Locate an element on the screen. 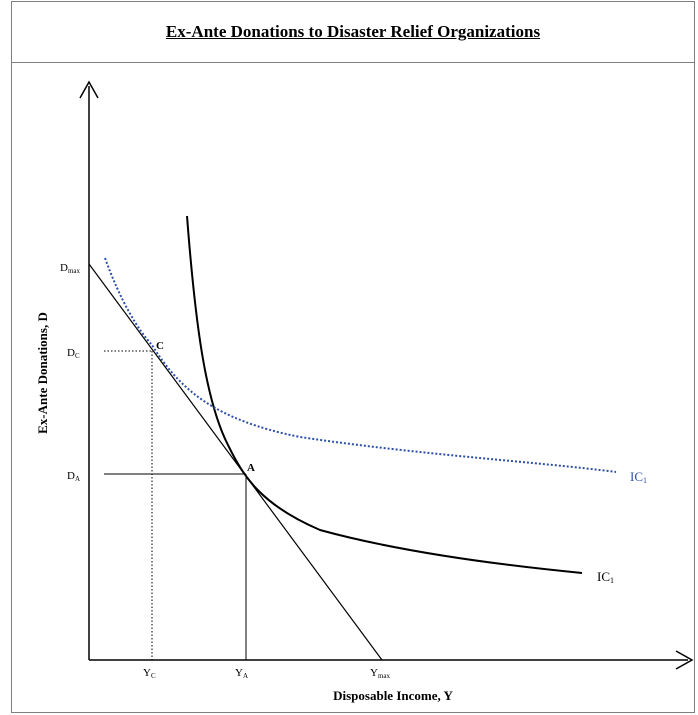 The height and width of the screenshot is (715, 698). ic-solid-label: IC1 is located at coordinates (605, 577).